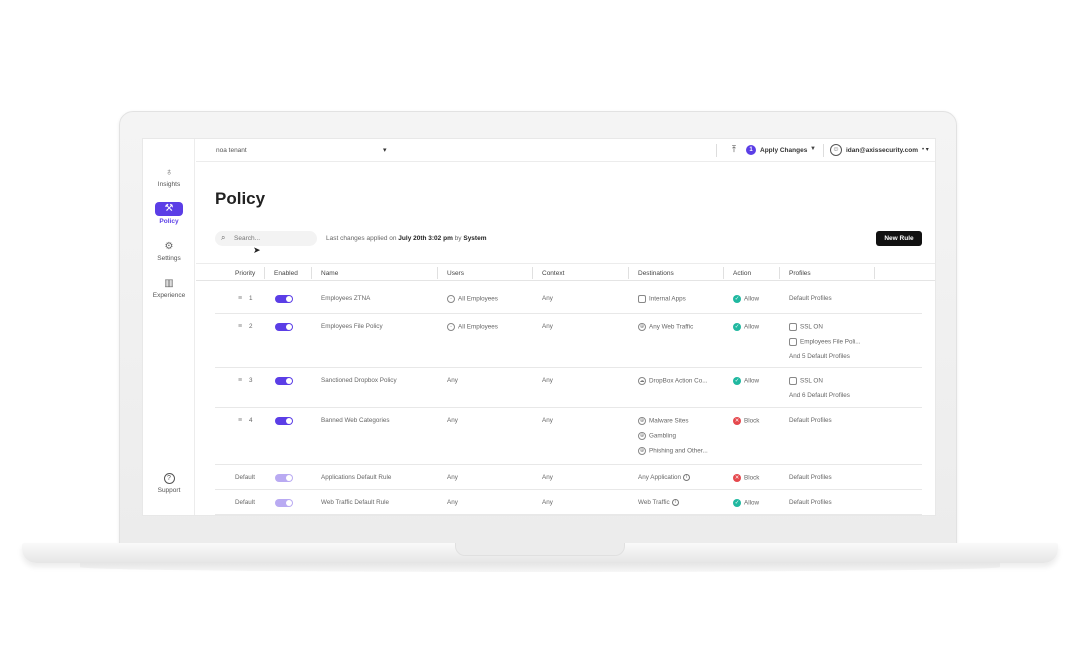 The width and height of the screenshot is (1080, 667). What do you see at coordinates (654, 503) in the screenshot?
I see `row-destination-label: Web Traffic` at bounding box center [654, 503].